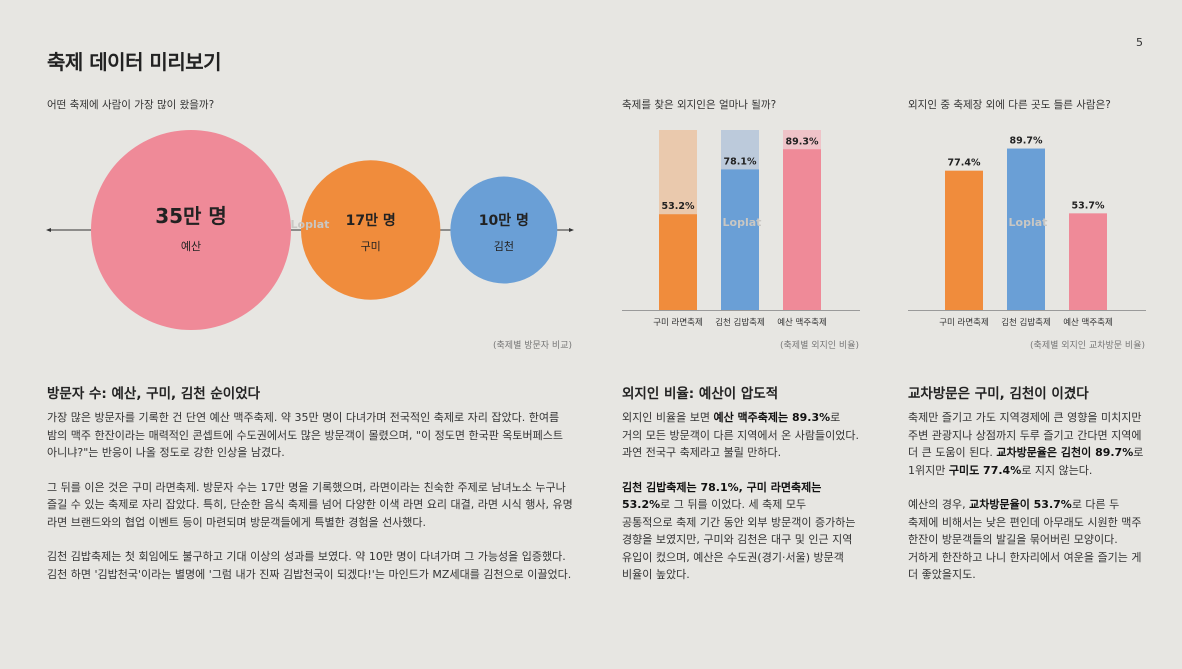  Describe the element at coordinates (742, 222) in the screenshot. I see `foreign-watermark: Loplat` at that location.